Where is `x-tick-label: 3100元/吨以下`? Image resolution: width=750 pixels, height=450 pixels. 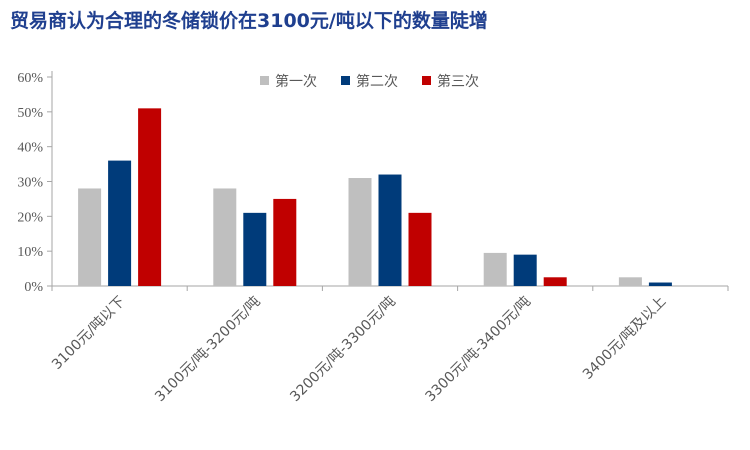 x-tick-label: 3100元/吨以下 is located at coordinates (88, 333).